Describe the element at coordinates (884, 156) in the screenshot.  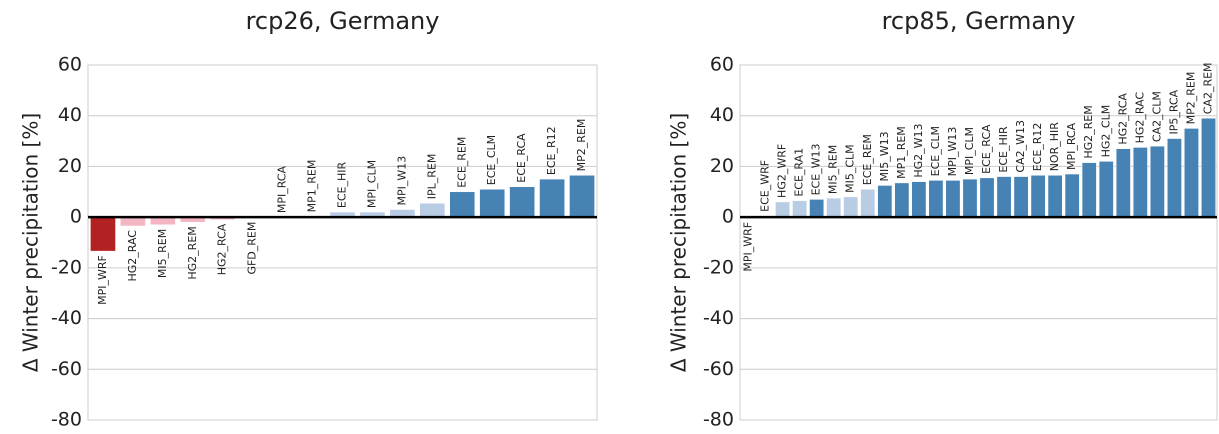
I see `bar-label: MI5_W13` at that location.